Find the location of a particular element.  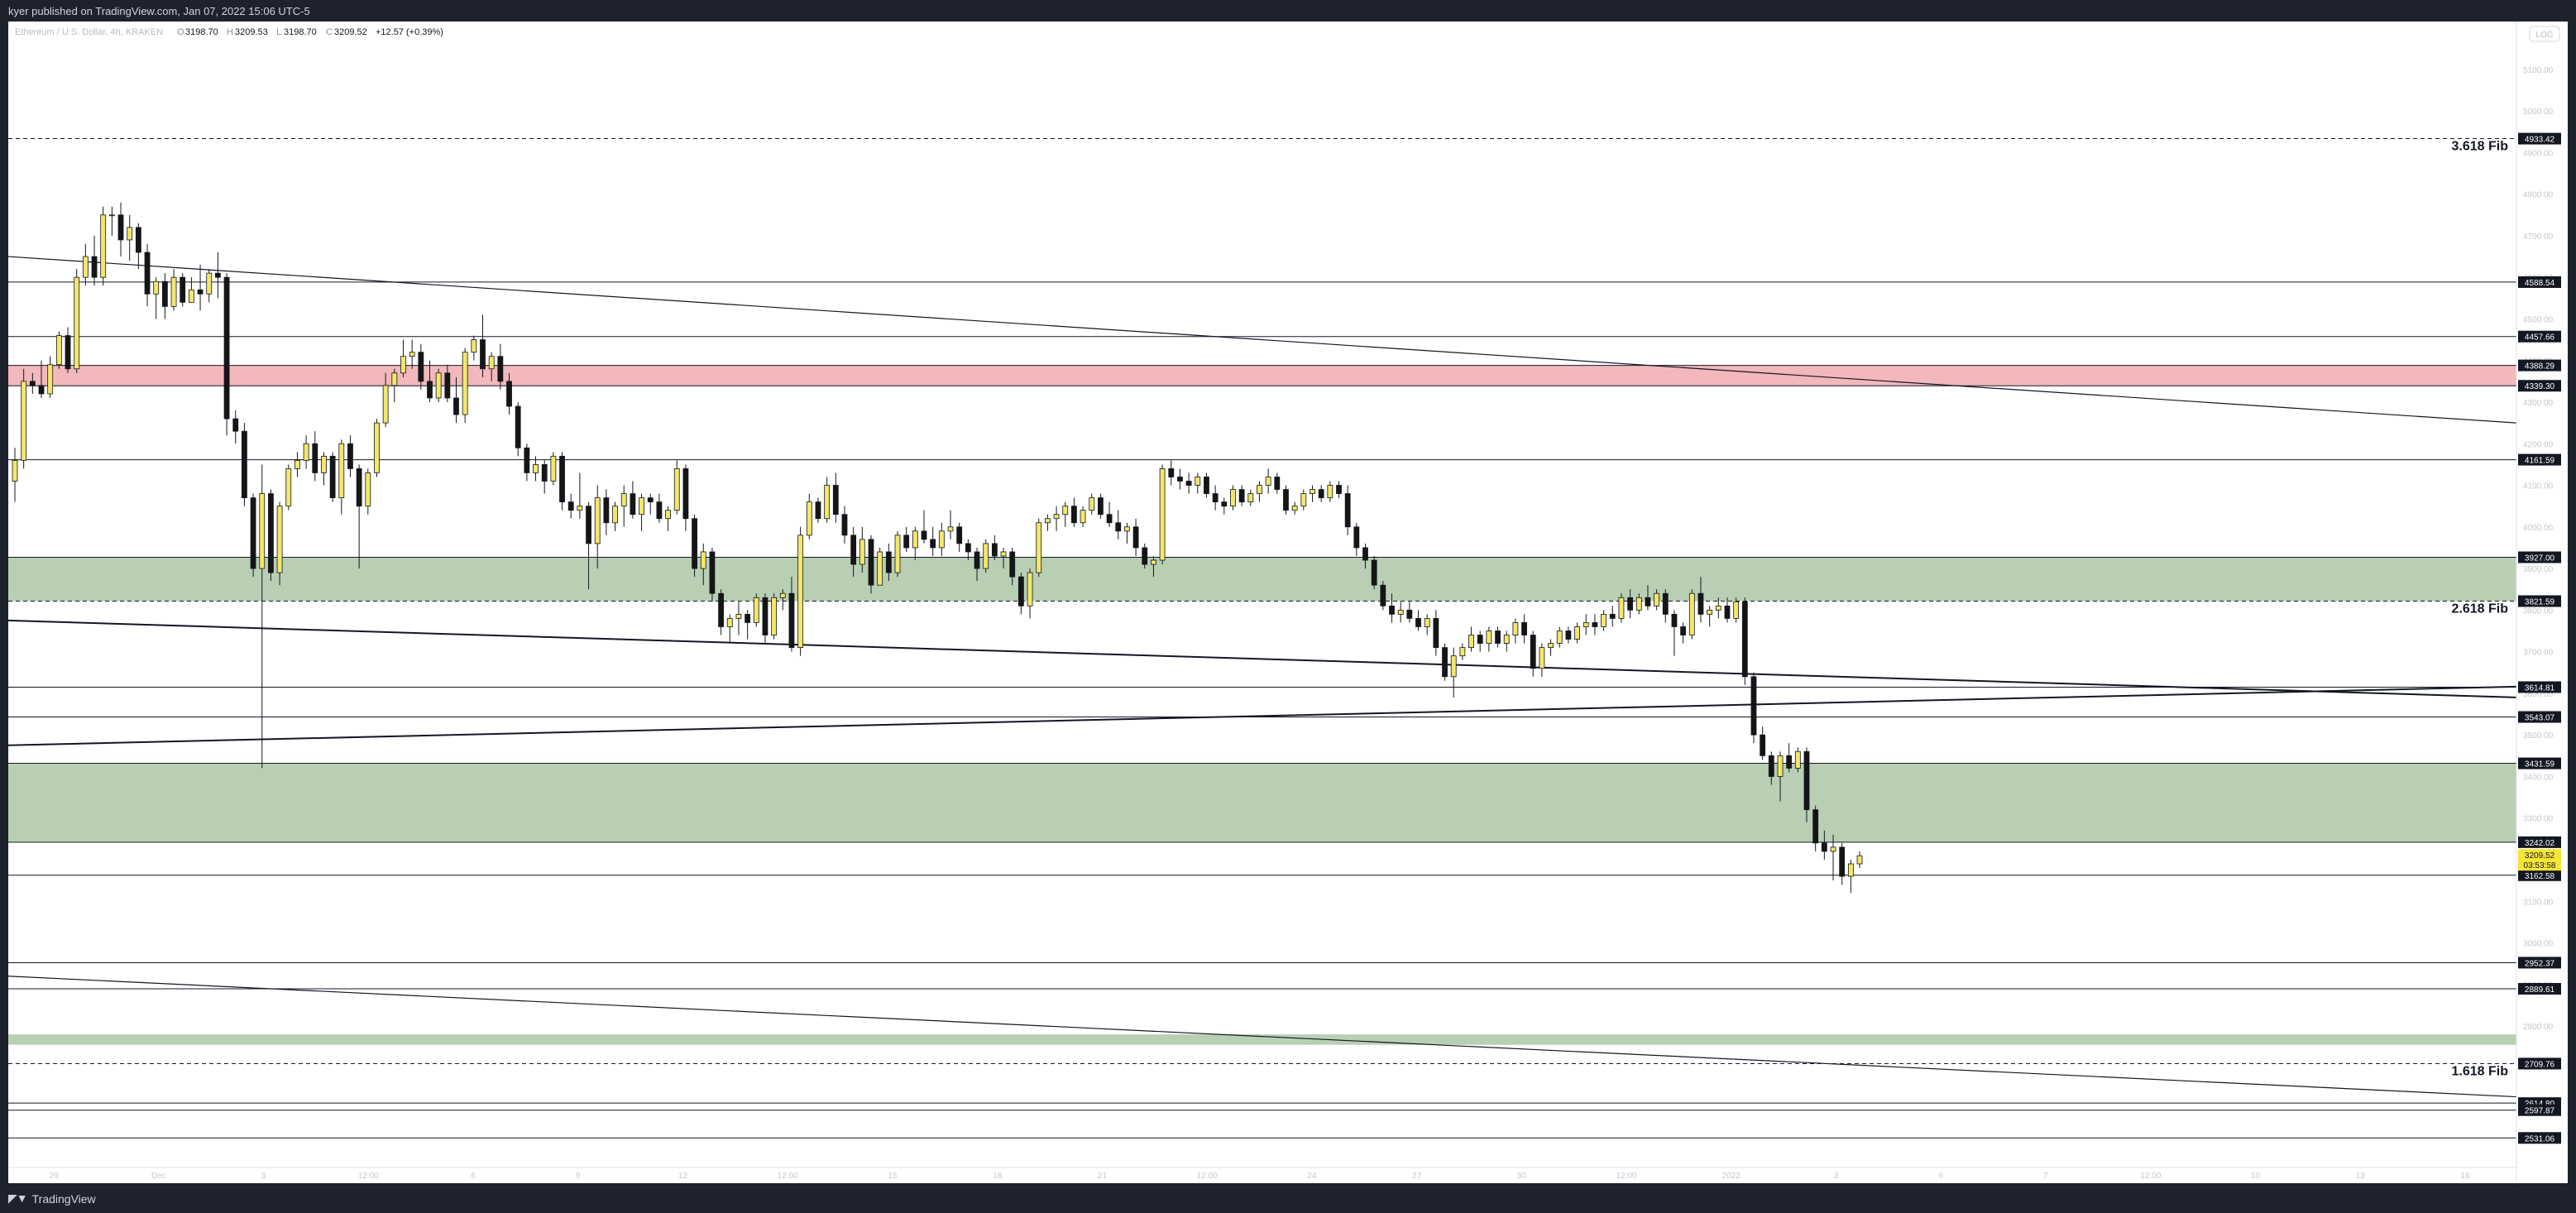

level-tag: 4339.30 is located at coordinates (2540, 387).